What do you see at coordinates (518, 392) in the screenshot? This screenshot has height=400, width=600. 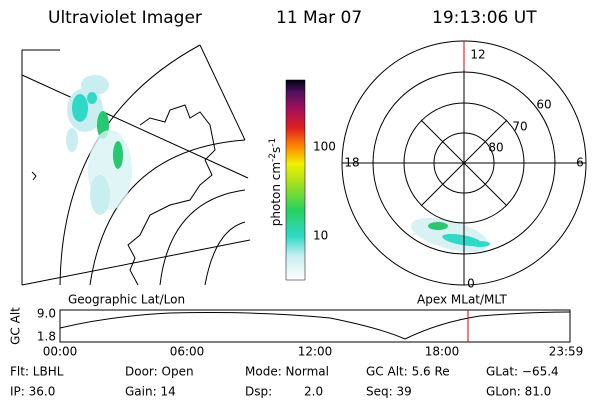 I see `status: GLon: 81.0` at bounding box center [518, 392].